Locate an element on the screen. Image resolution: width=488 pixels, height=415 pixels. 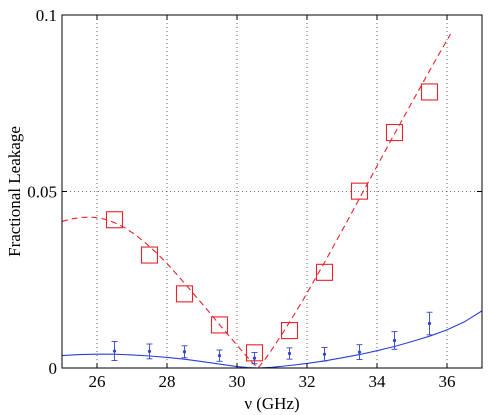
x-tick-label: 34 is located at coordinates (378, 381).